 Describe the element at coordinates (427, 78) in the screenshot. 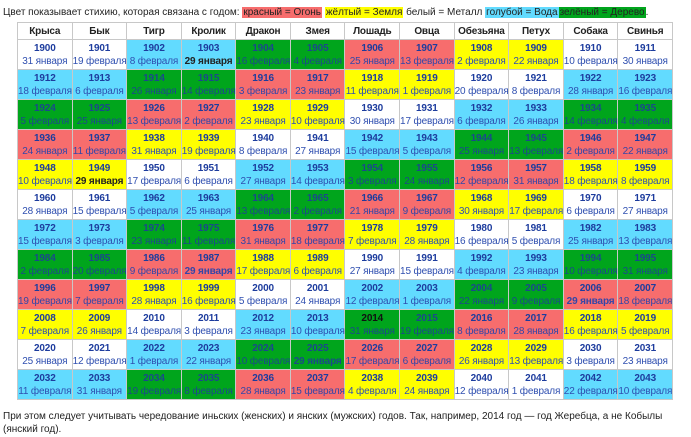

I see `year-number: 1919` at that location.